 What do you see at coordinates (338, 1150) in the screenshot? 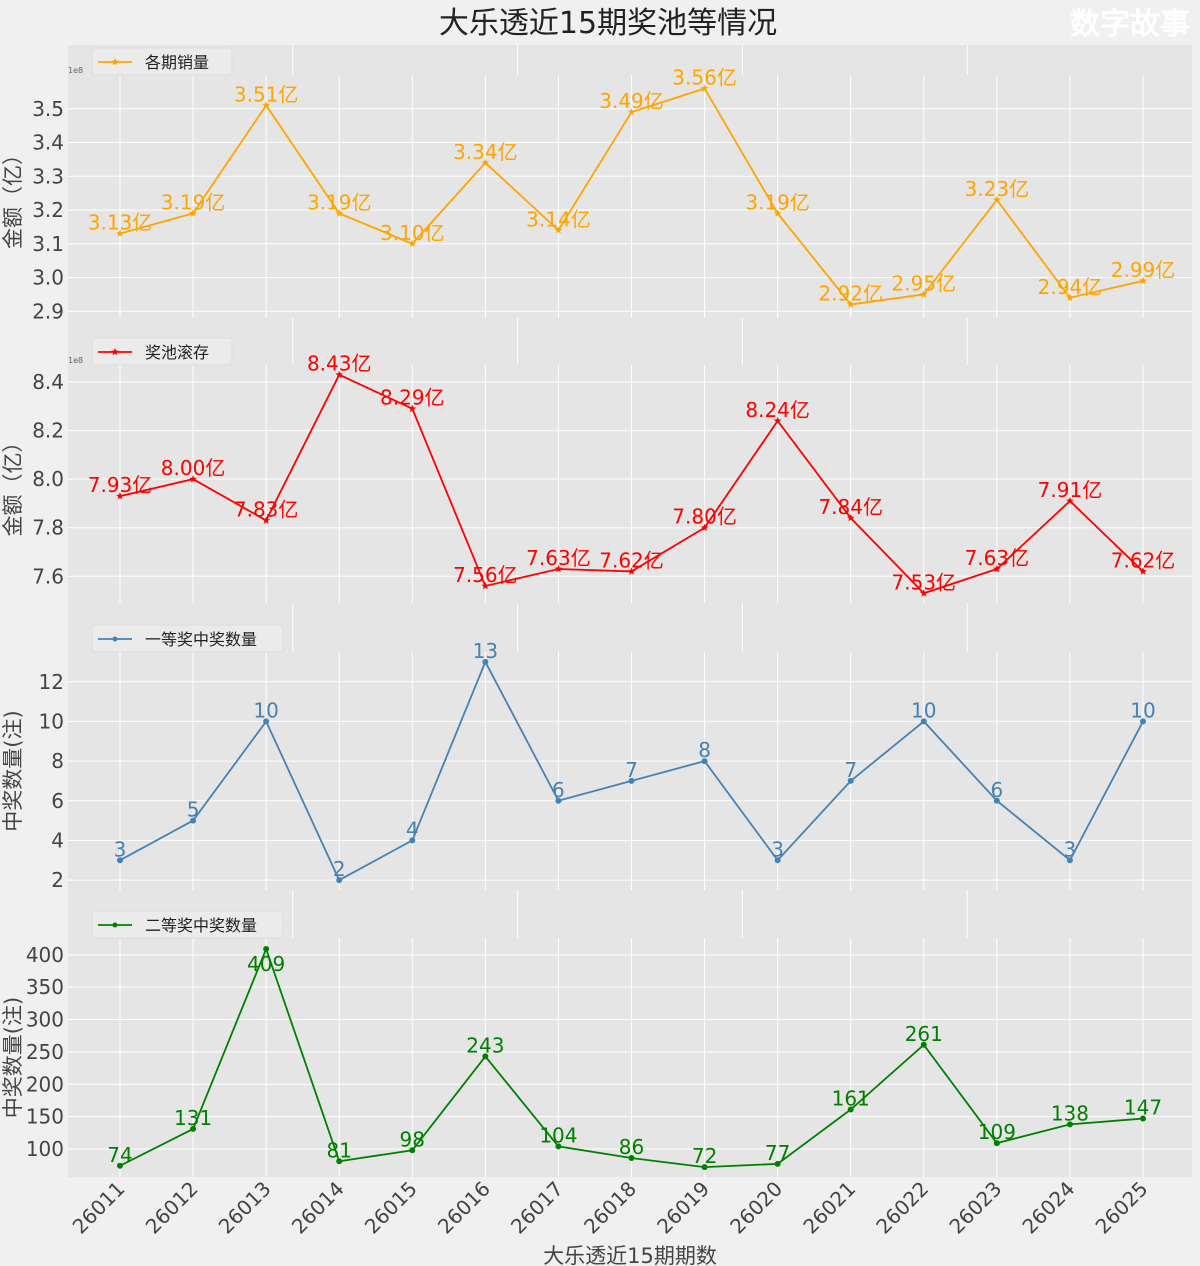
I see `data-label: 81` at bounding box center [338, 1150].